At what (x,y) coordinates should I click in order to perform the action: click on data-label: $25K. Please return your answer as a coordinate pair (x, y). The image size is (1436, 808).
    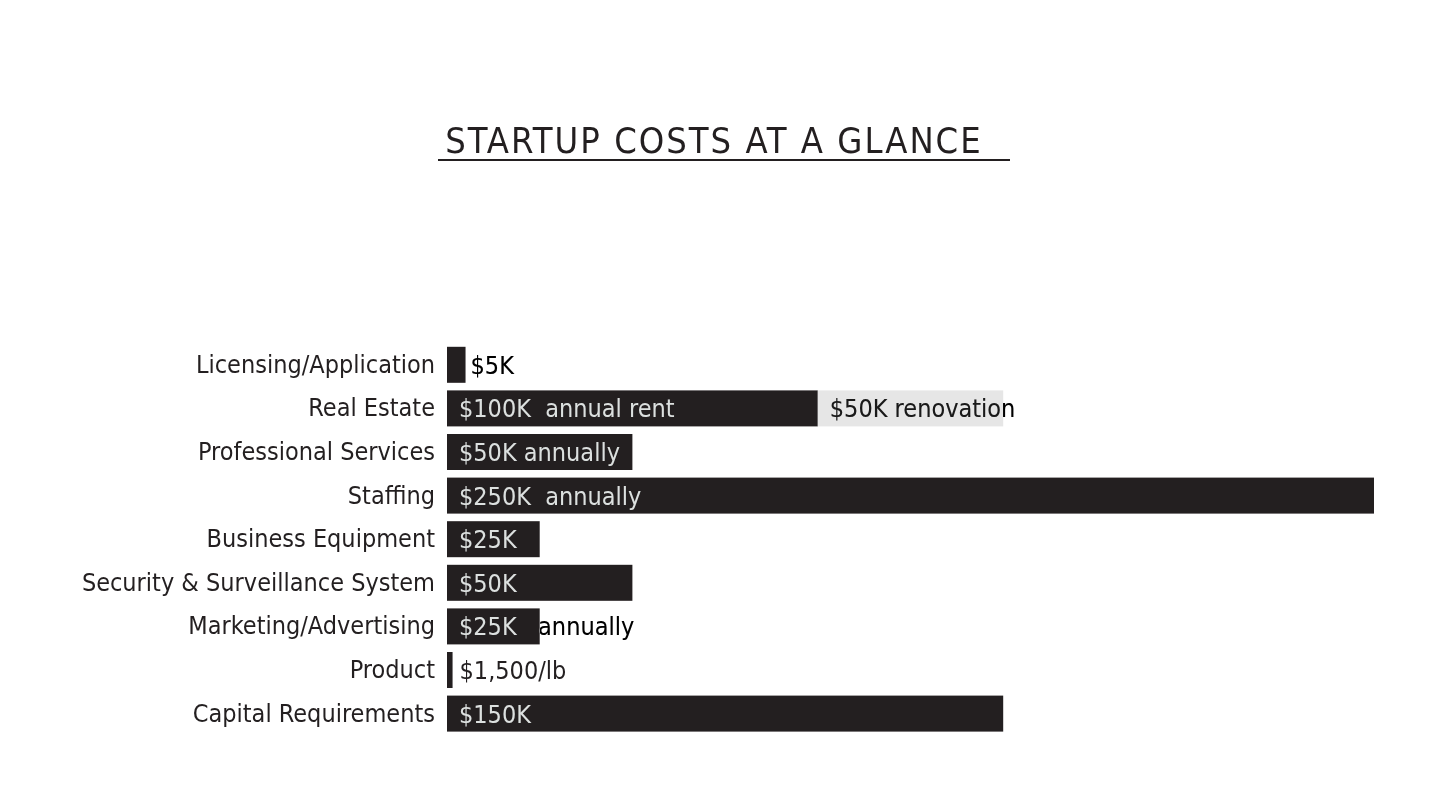
    Looking at the image, I should click on (488, 540).